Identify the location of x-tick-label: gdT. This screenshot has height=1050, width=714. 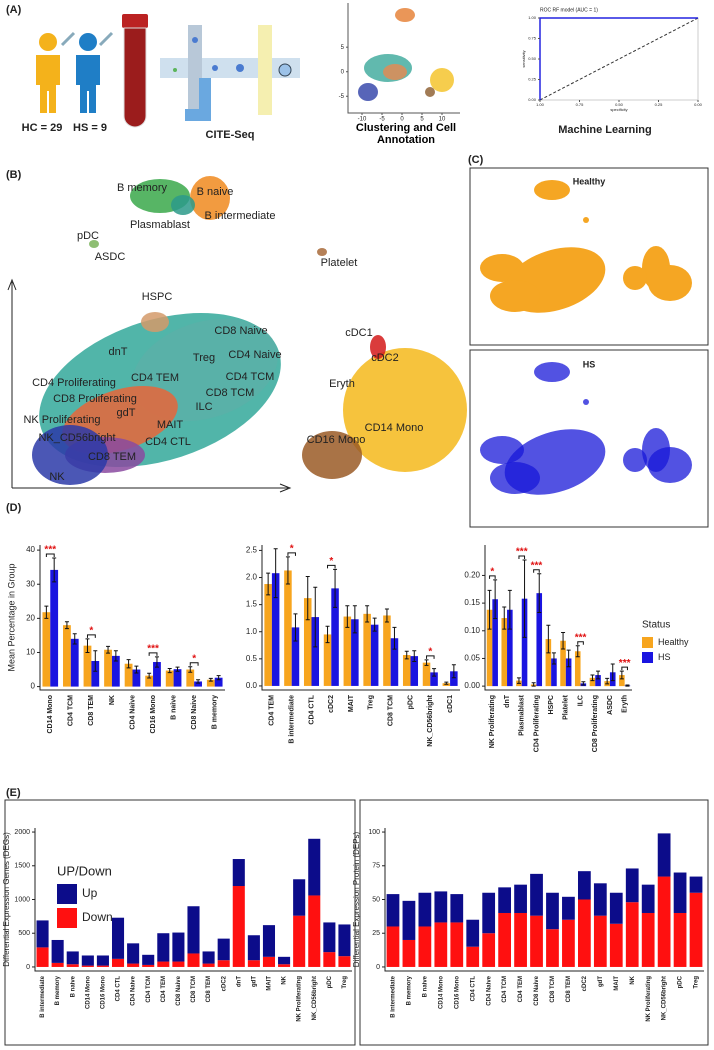
(601, 981).